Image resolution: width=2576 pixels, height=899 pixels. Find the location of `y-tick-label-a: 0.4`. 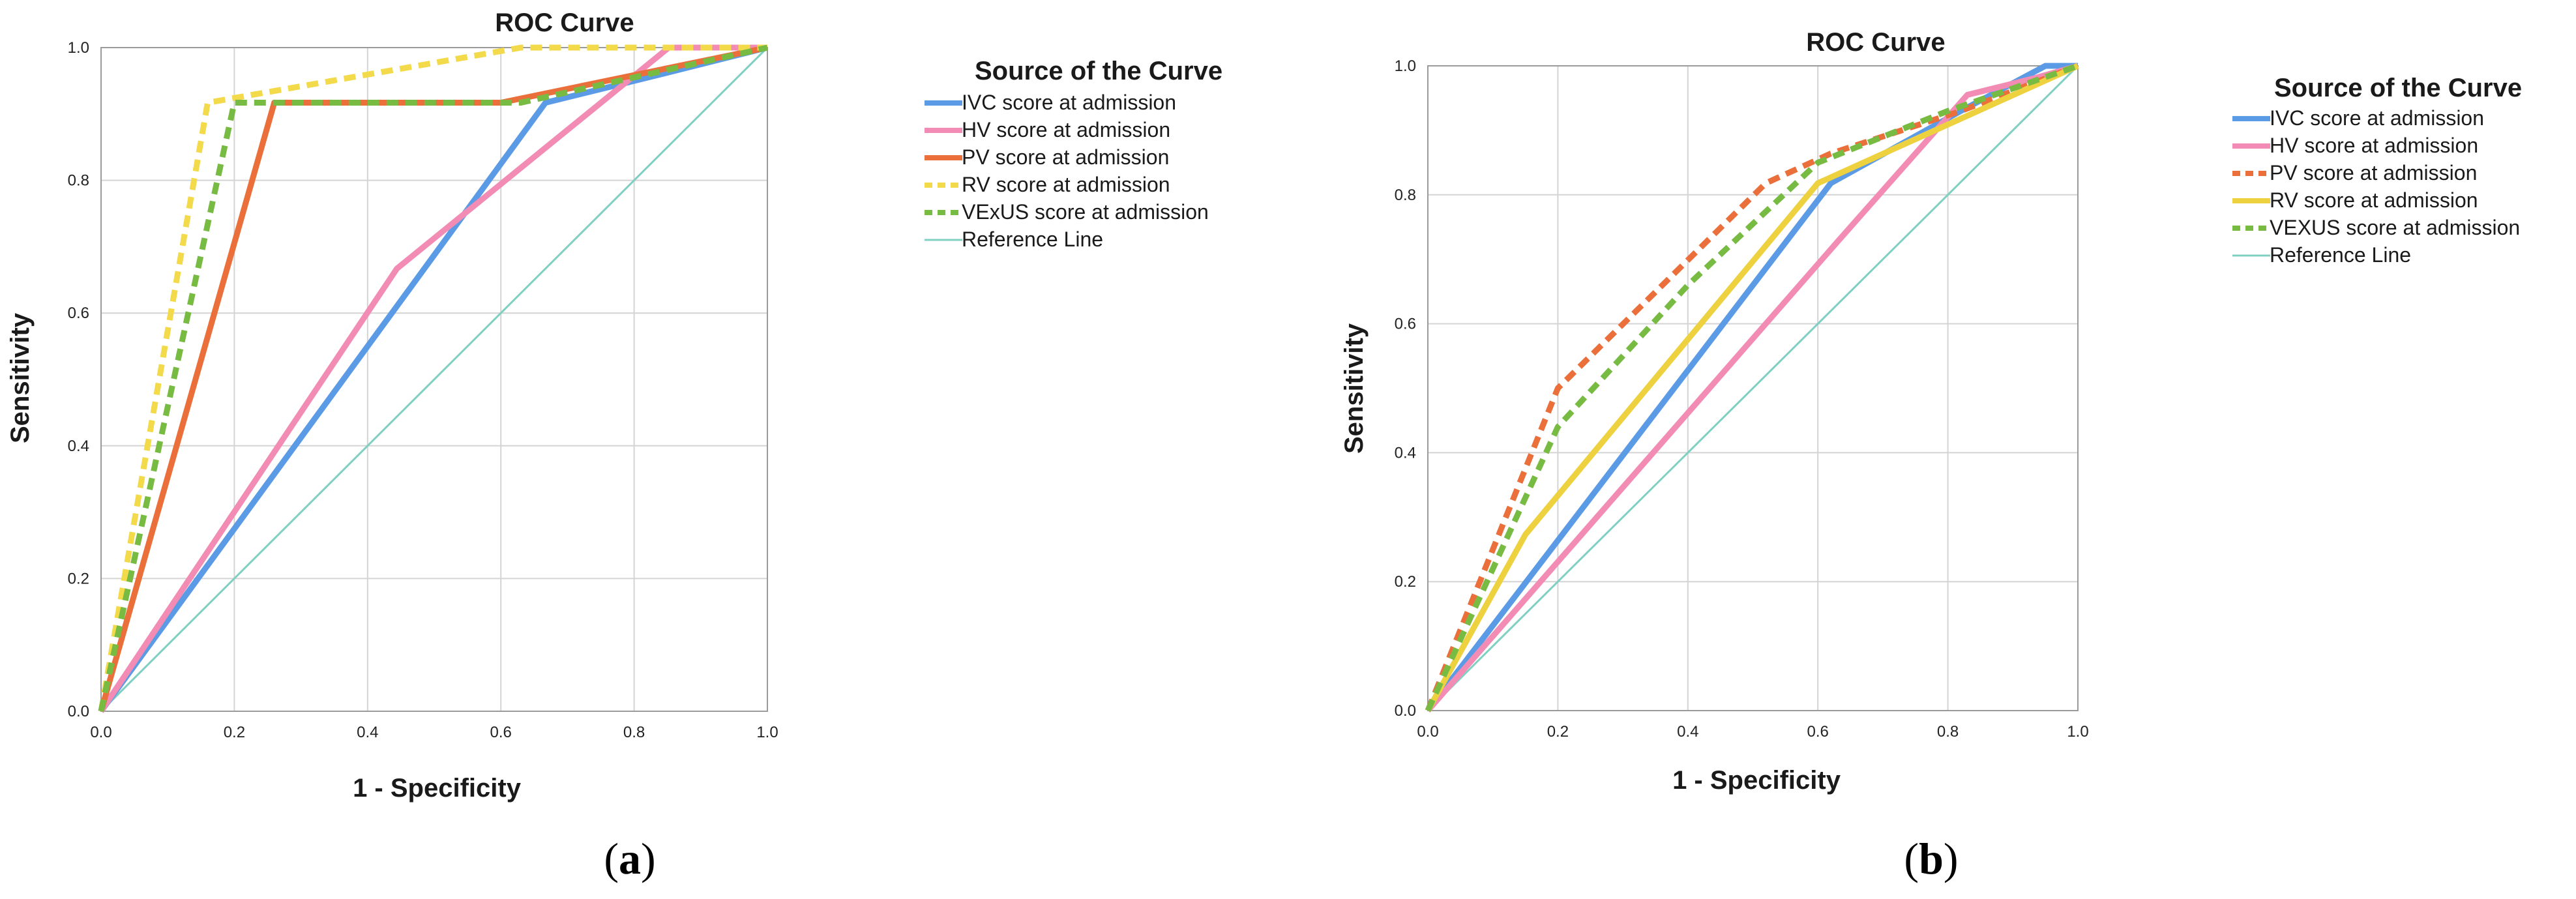

y-tick-label-a: 0.4 is located at coordinates (78, 446).